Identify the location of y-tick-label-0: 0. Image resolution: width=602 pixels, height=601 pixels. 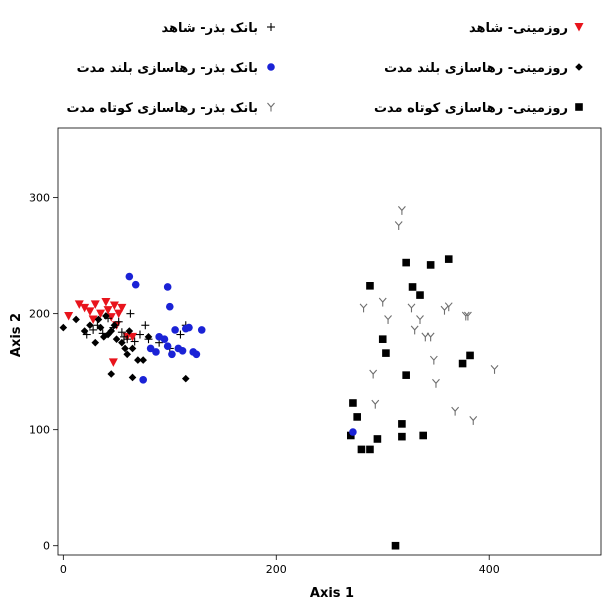
(46, 546).